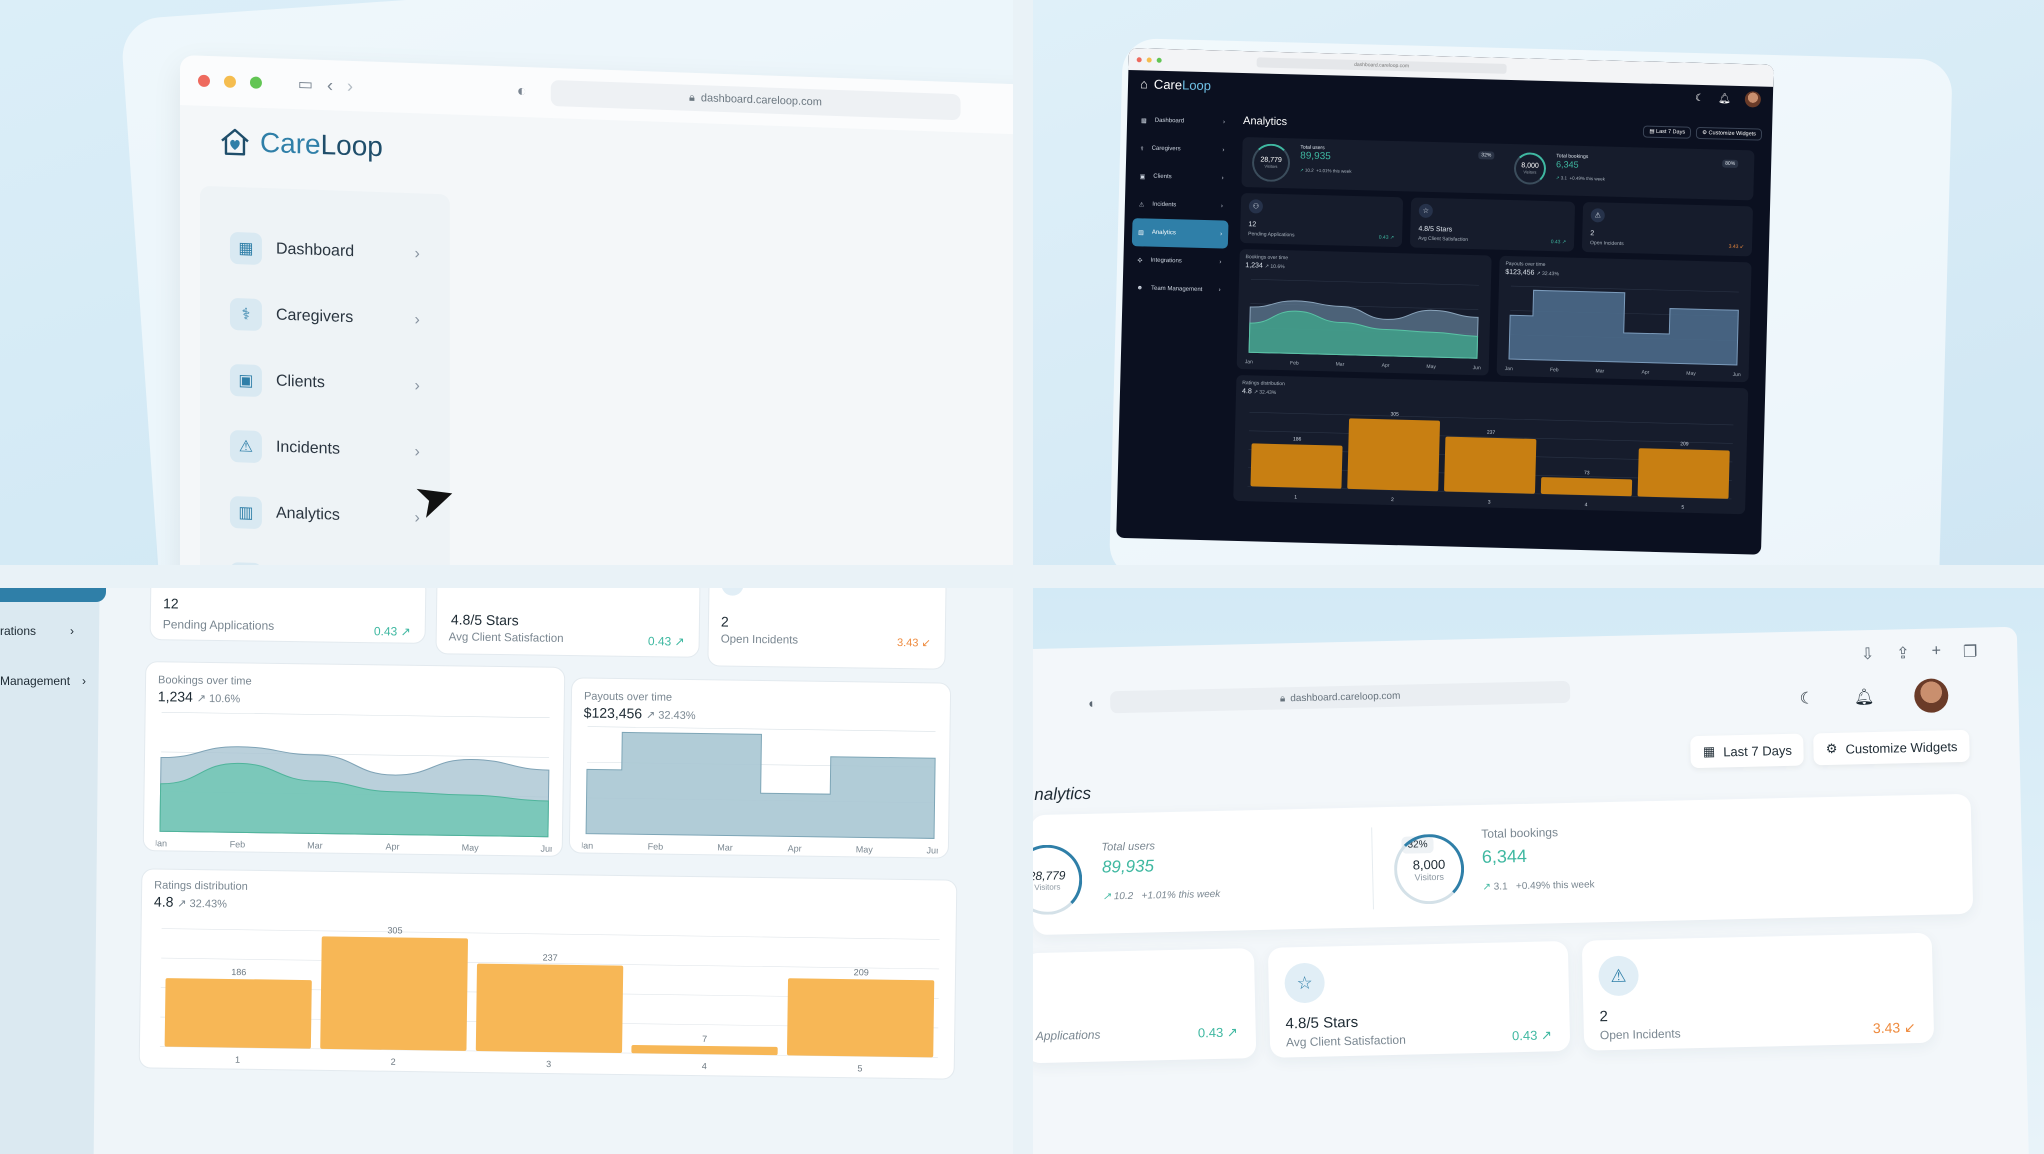  Describe the element at coordinates (1970, 652) in the screenshot. I see `tabs-overview-icon: ❐` at that location.